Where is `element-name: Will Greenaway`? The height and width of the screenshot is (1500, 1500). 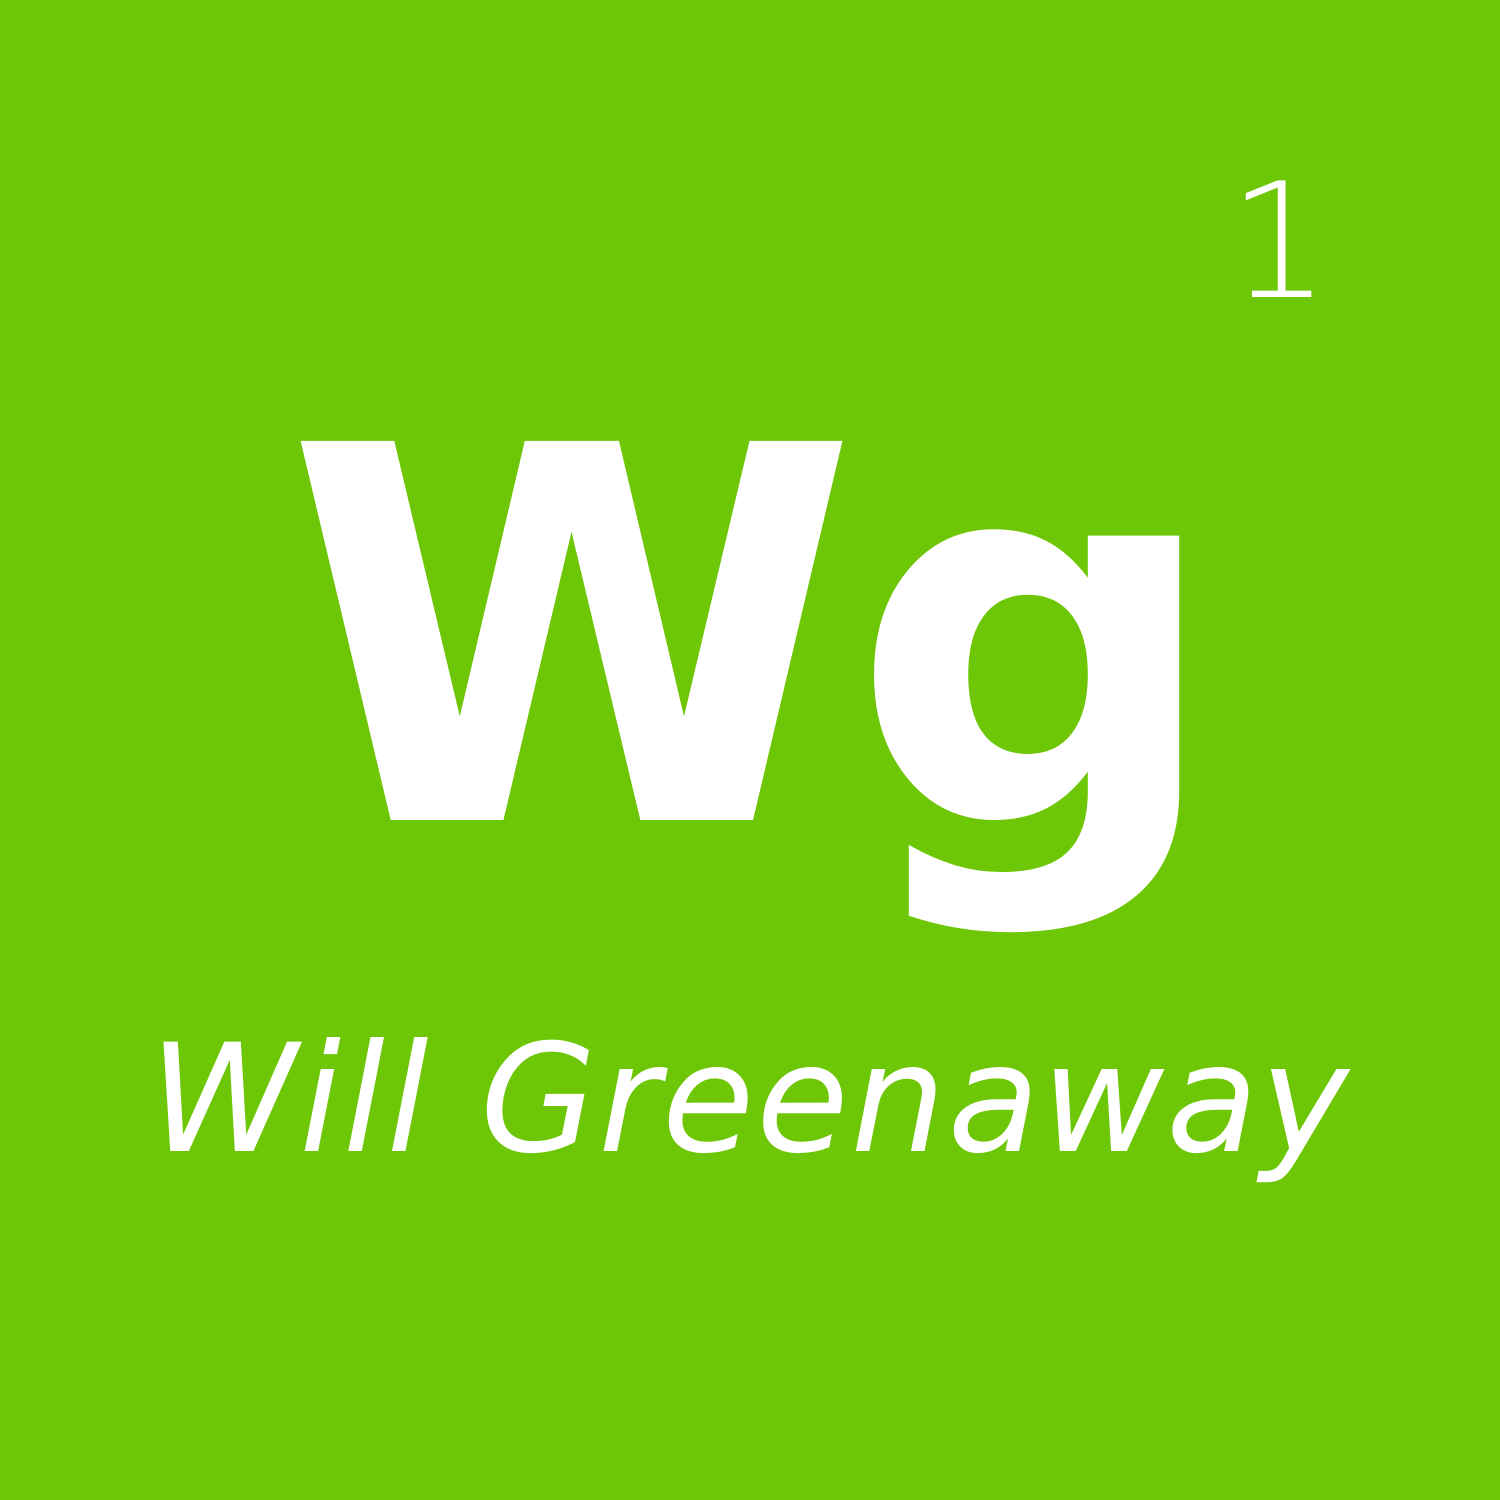 element-name: Will Greenaway is located at coordinates (750, 1100).